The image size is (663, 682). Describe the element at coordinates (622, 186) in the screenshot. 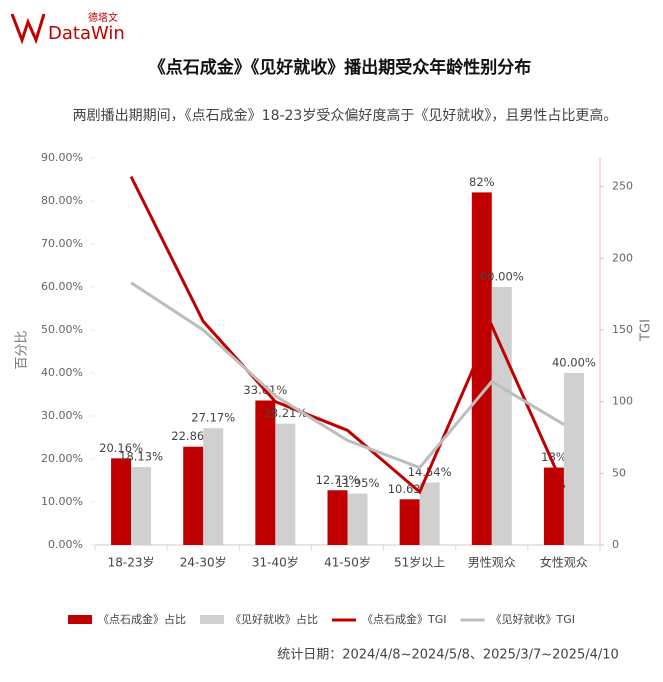

I see `y2-tick-label: 250` at that location.